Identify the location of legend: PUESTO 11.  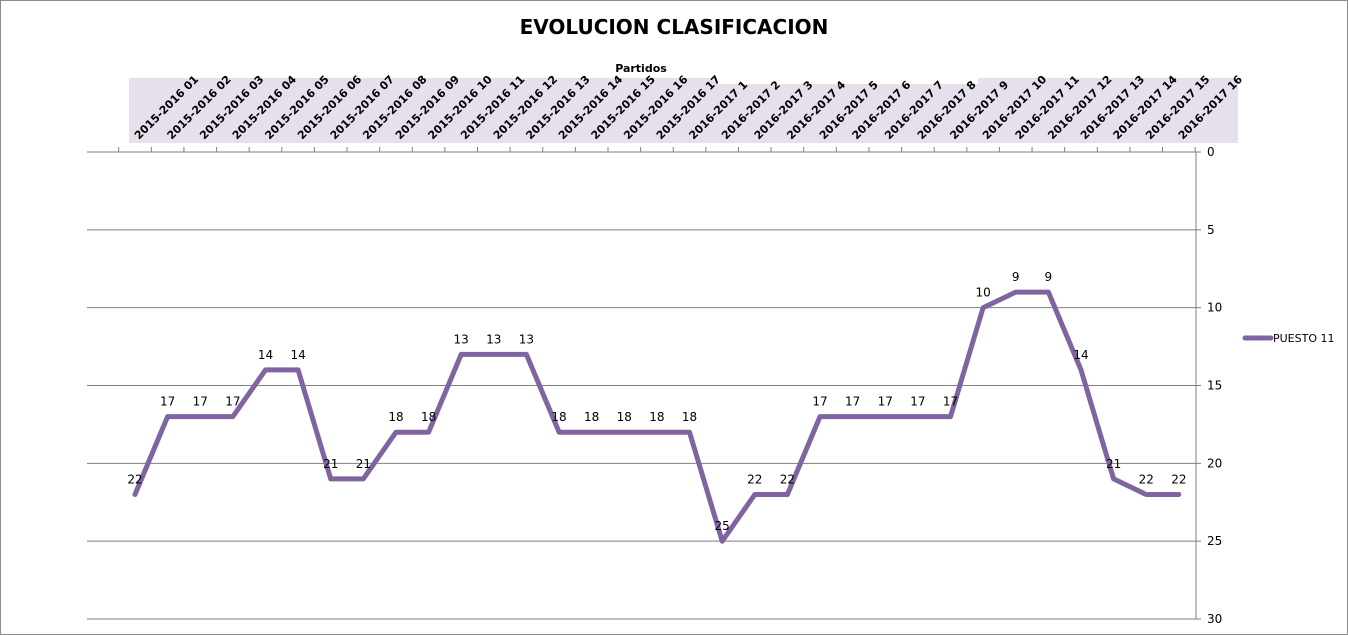
(1288, 338).